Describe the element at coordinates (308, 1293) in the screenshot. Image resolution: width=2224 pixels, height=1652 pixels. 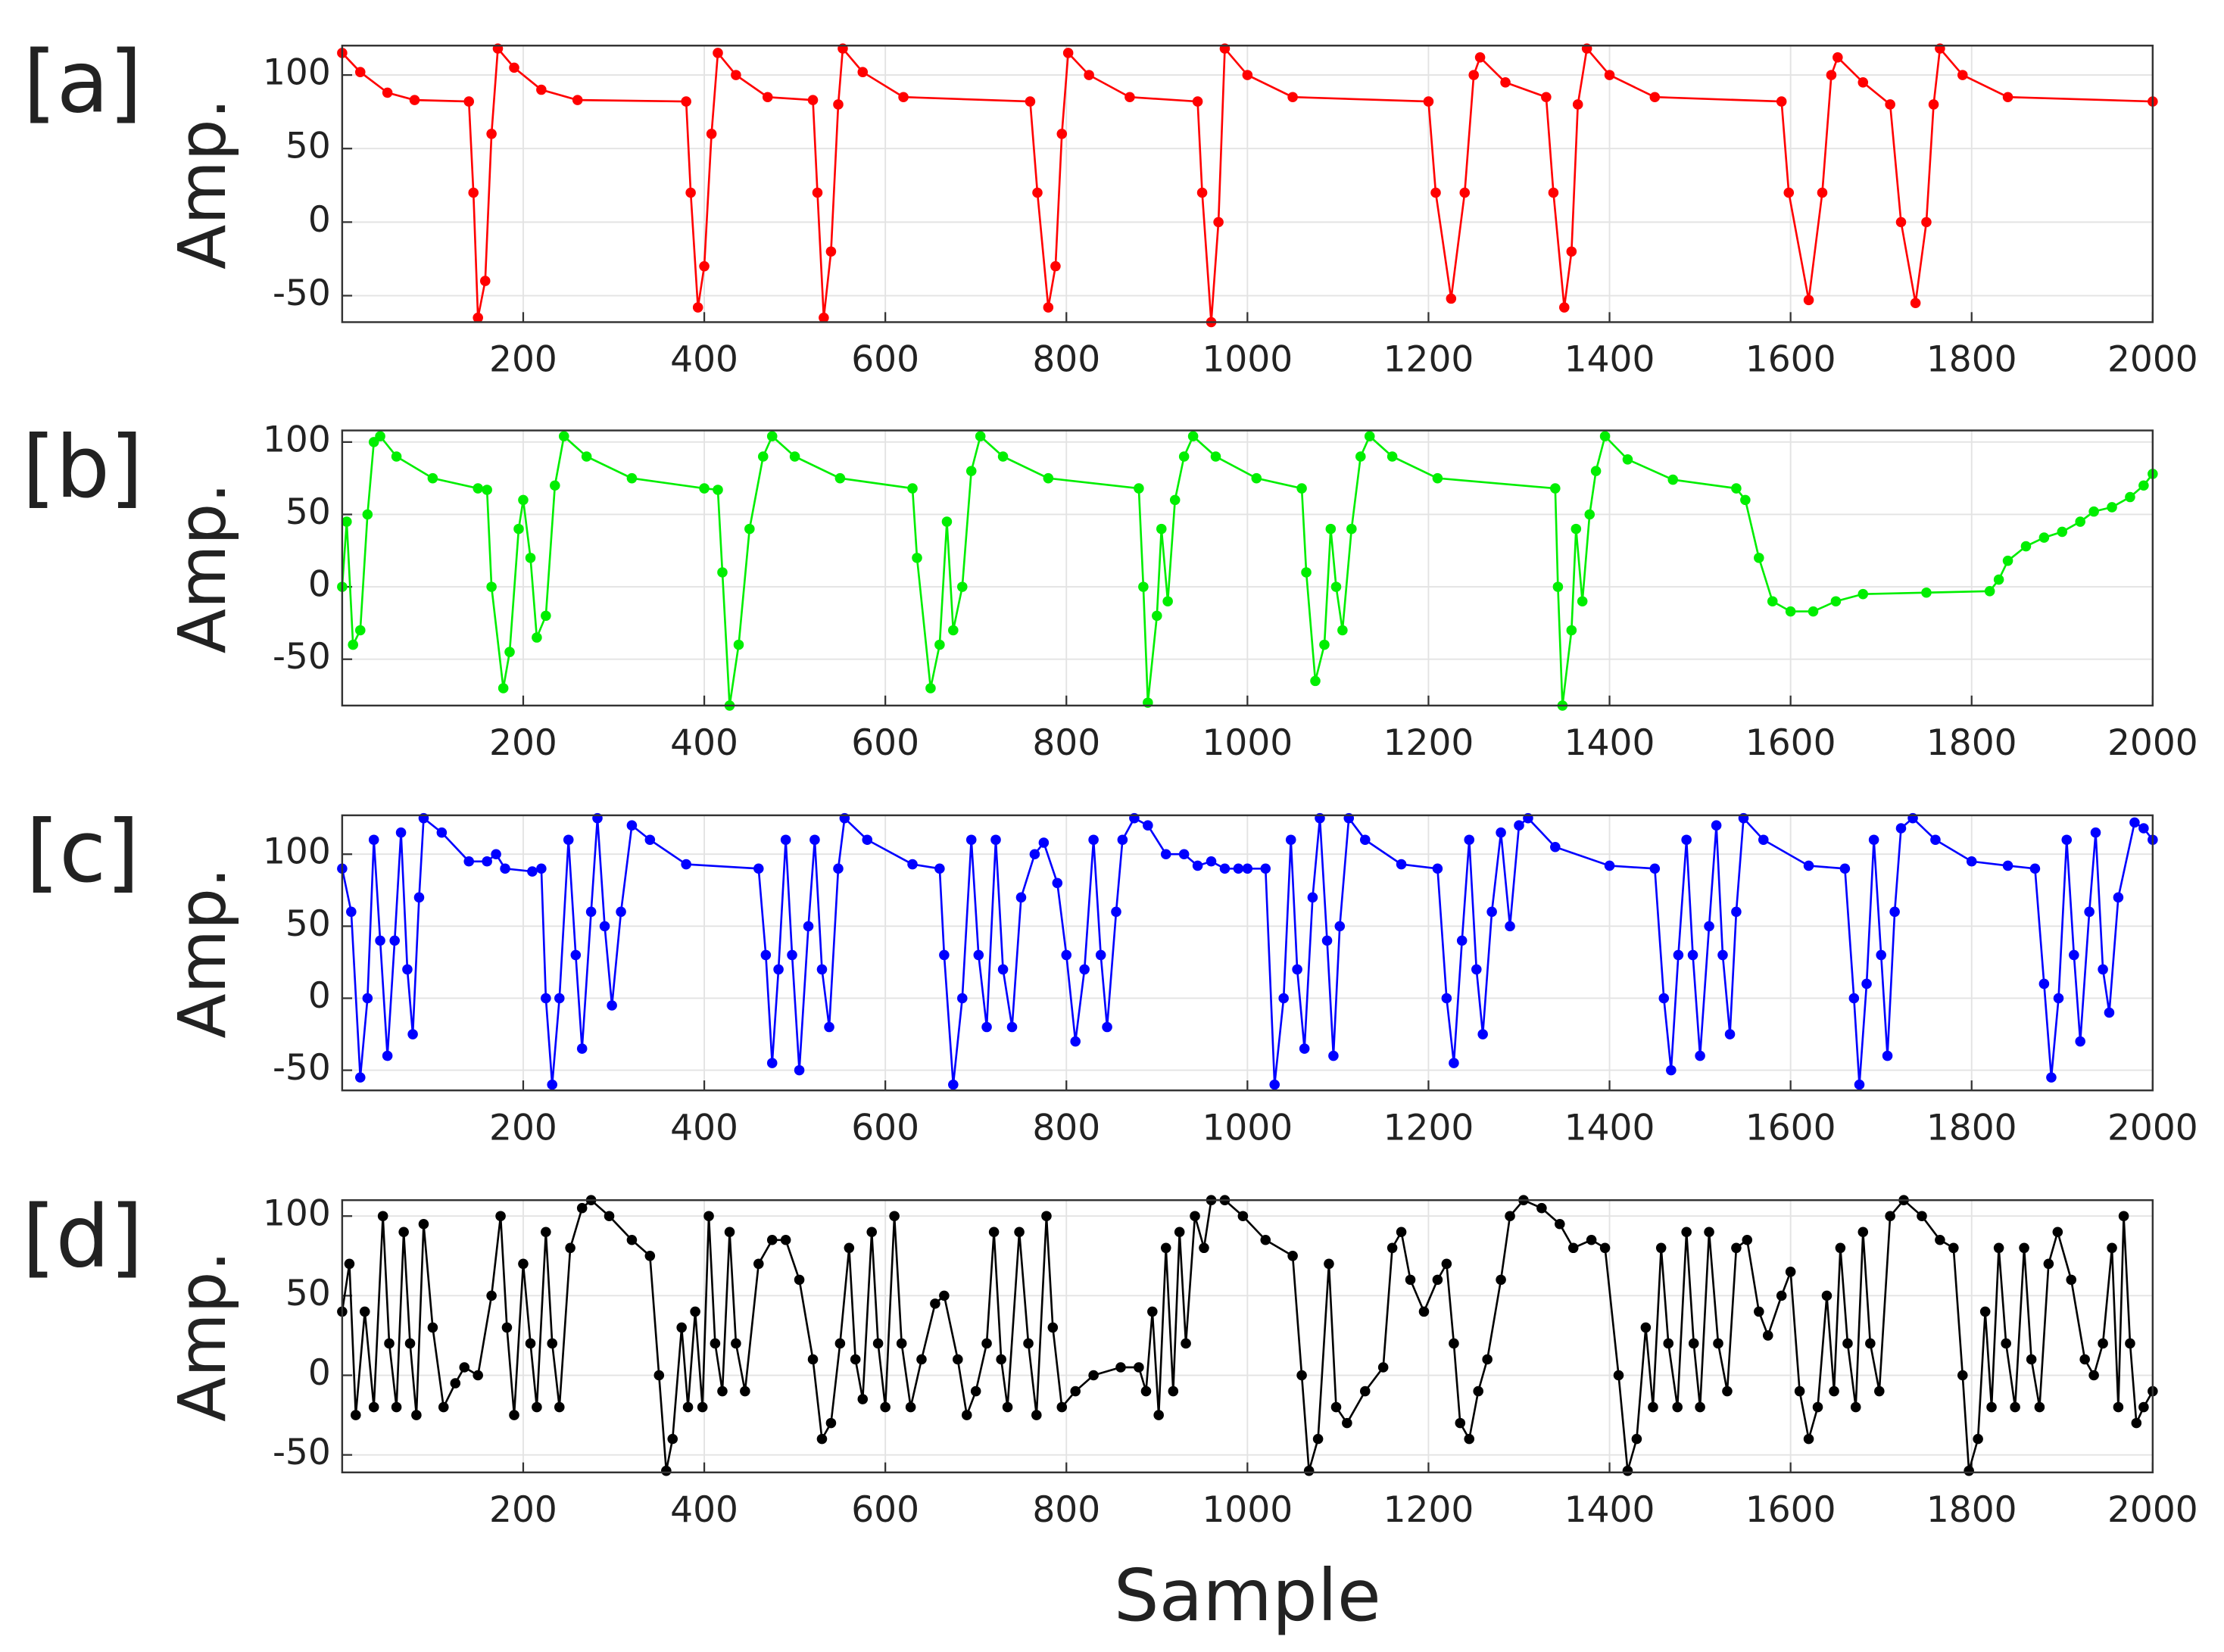
I see `y-tick-label: 50` at that location.